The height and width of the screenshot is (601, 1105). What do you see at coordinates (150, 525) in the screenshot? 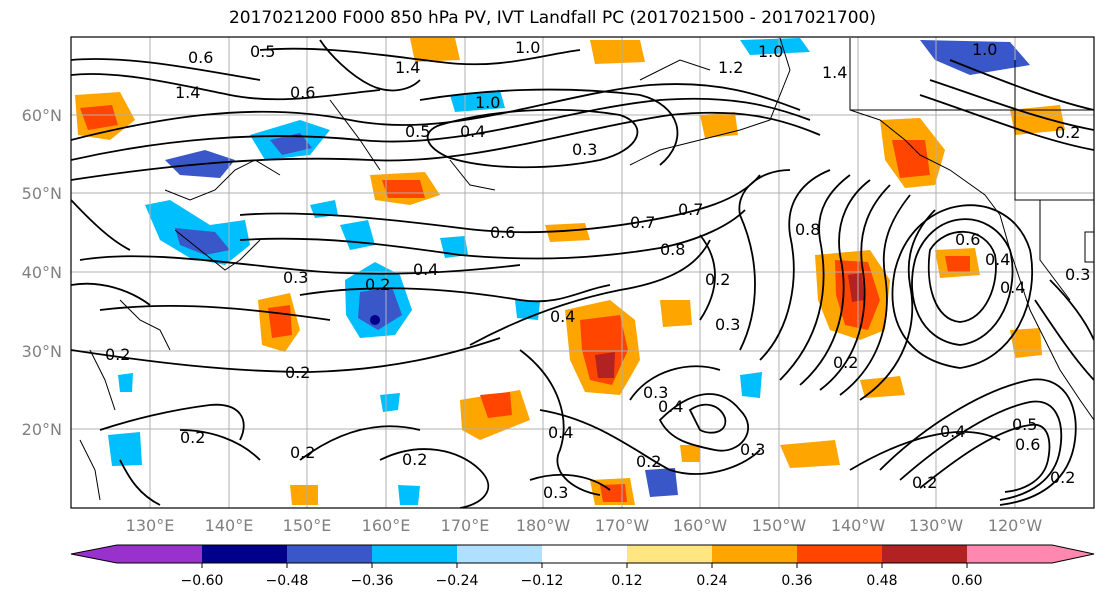
I see `lon-label: 130°E` at bounding box center [150, 525].